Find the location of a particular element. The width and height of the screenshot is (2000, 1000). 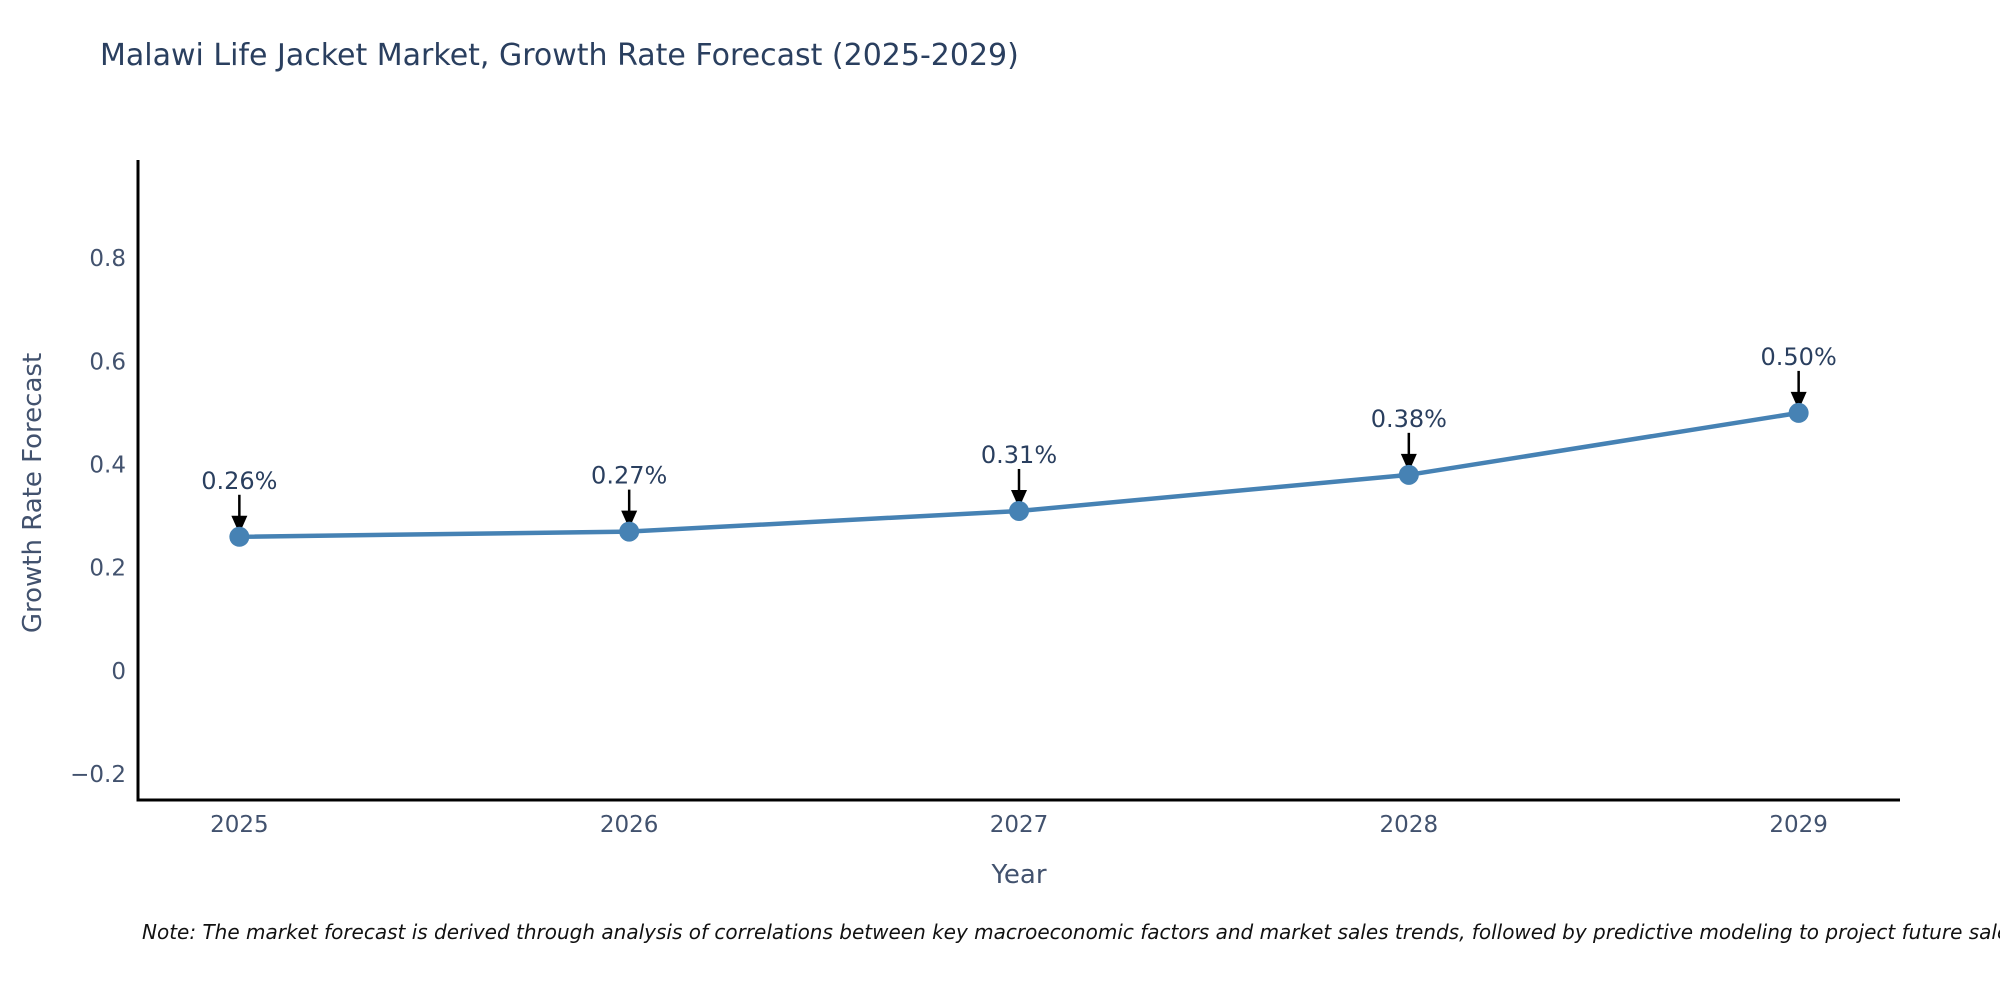

y-tick-label: 0.6 is located at coordinates (107, 362).